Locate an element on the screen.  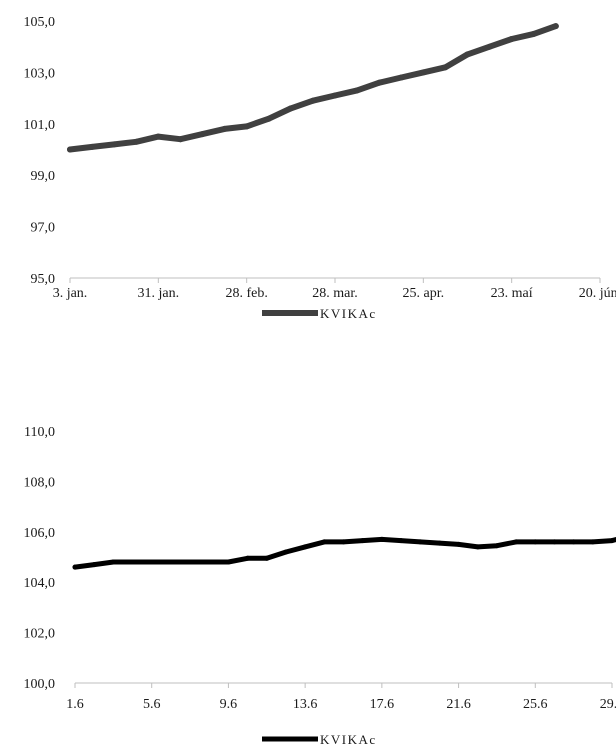
y-tick-label: 105,0 is located at coordinates (40, 22).